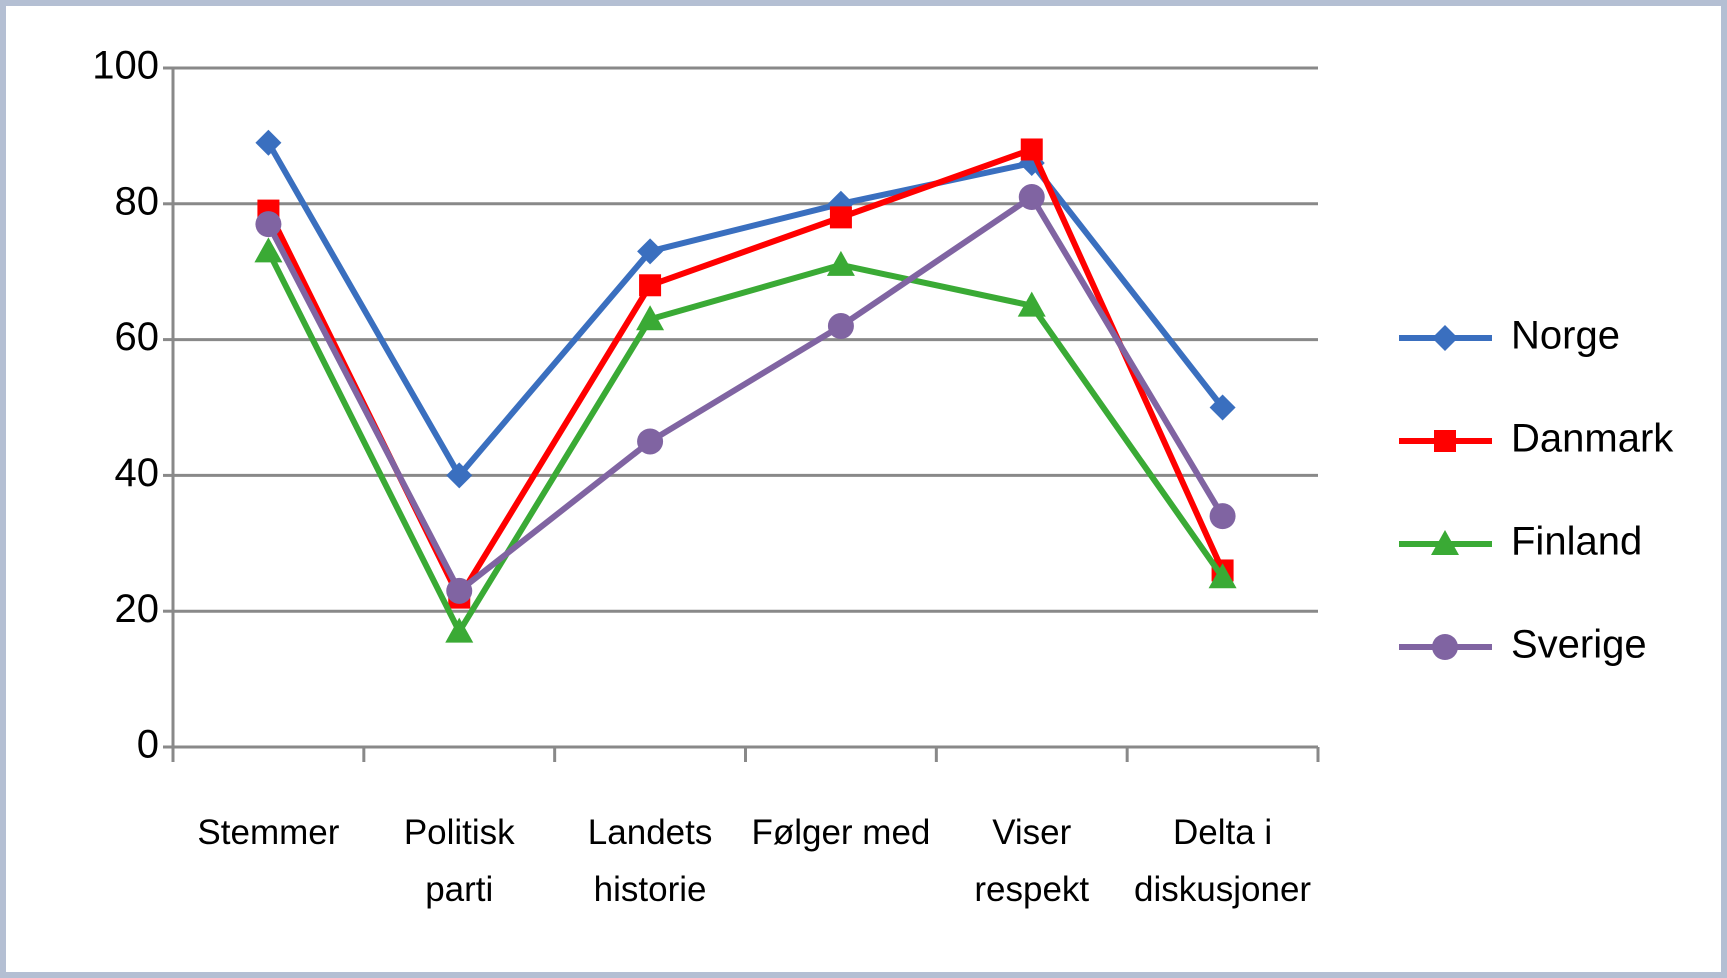 This screenshot has height=978, width=1727. I want to click on y-tick-label: 100, so click(125, 66).